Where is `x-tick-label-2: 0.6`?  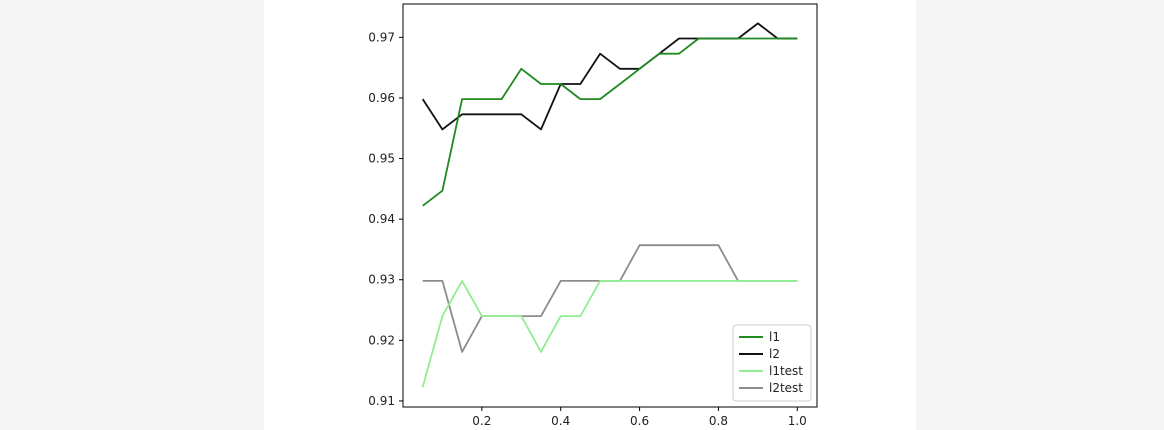
x-tick-label-2: 0.6 is located at coordinates (639, 421).